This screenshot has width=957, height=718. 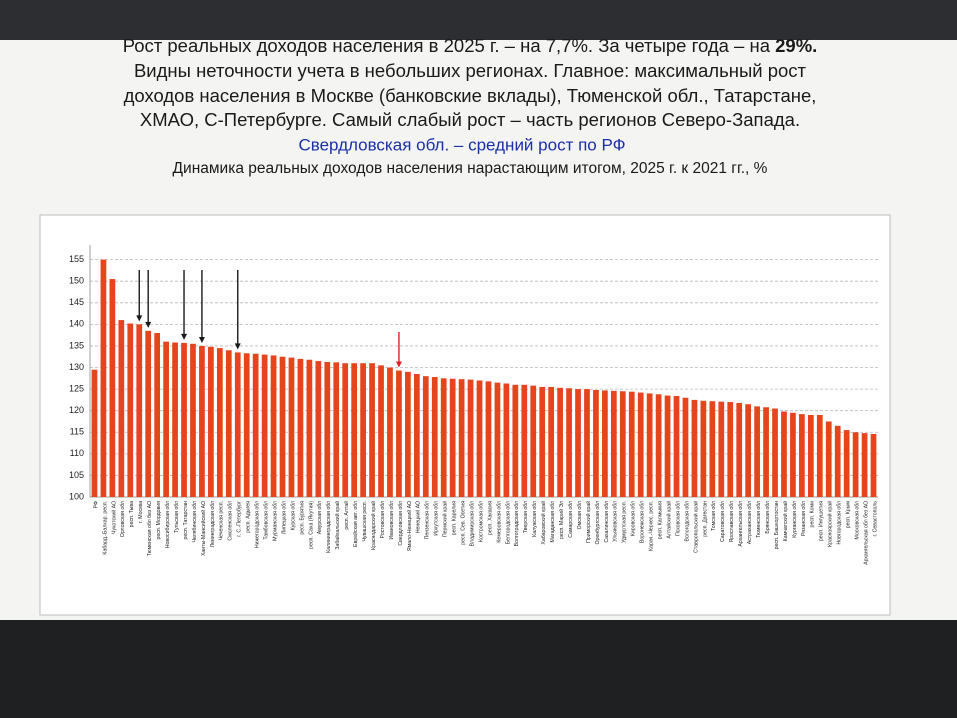 What do you see at coordinates (168, 524) in the screenshot?
I see `x-tick-label: Новосибирская обл` at bounding box center [168, 524].